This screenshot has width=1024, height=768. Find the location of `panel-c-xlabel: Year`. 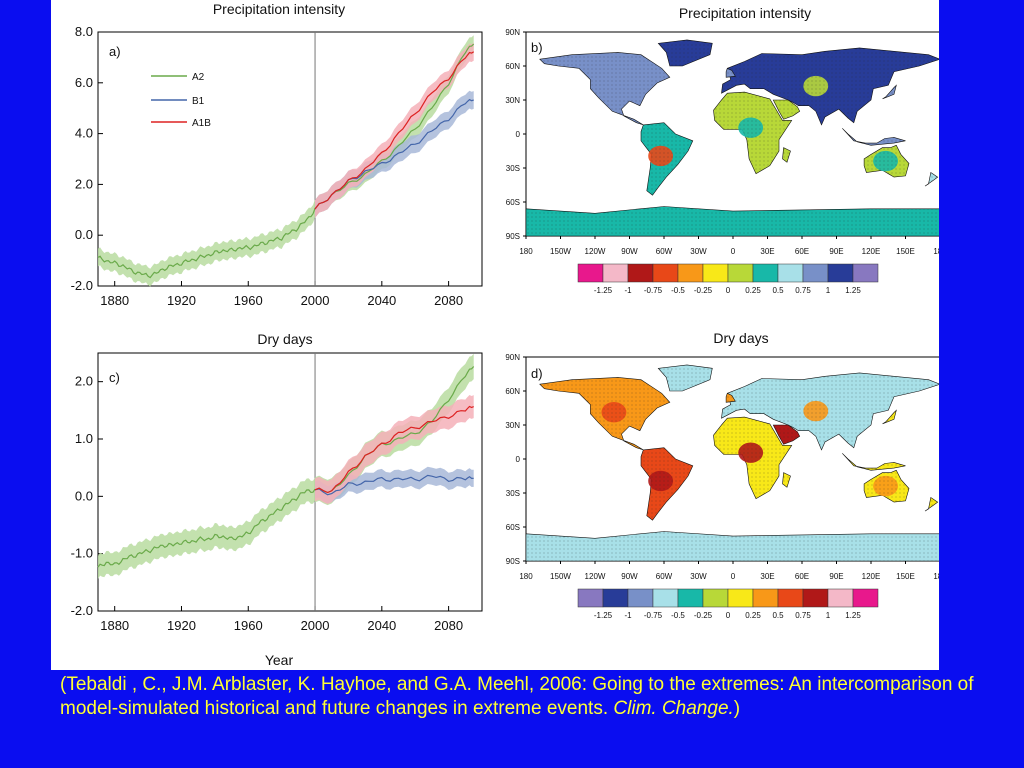

panel-c-xlabel: Year is located at coordinates (279, 660).